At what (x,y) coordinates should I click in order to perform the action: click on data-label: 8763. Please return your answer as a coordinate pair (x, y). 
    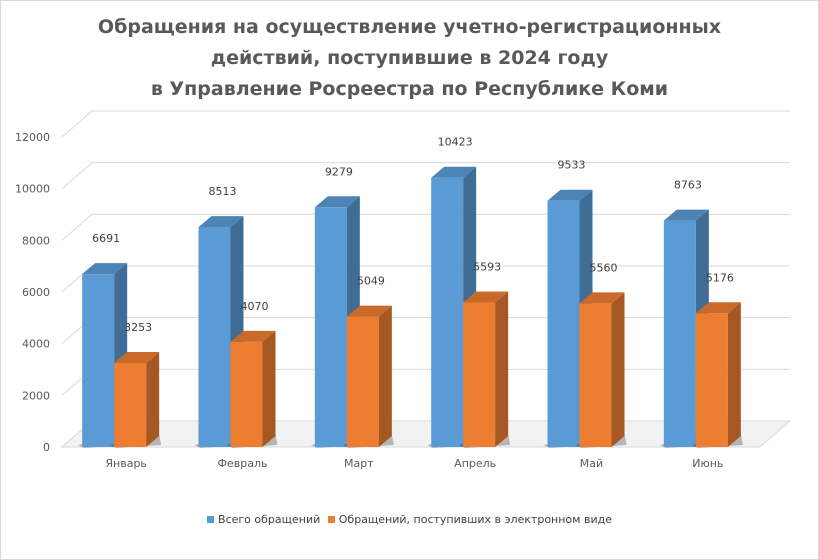
    Looking at the image, I should click on (688, 185).